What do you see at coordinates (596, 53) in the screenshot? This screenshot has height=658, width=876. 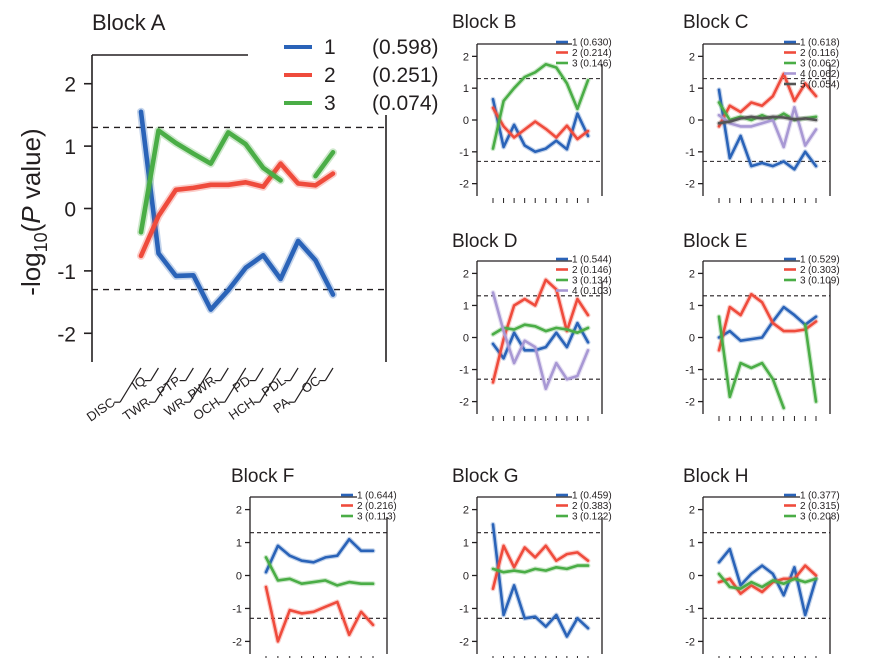 I see `legend-score: (0.214)` at bounding box center [596, 53].